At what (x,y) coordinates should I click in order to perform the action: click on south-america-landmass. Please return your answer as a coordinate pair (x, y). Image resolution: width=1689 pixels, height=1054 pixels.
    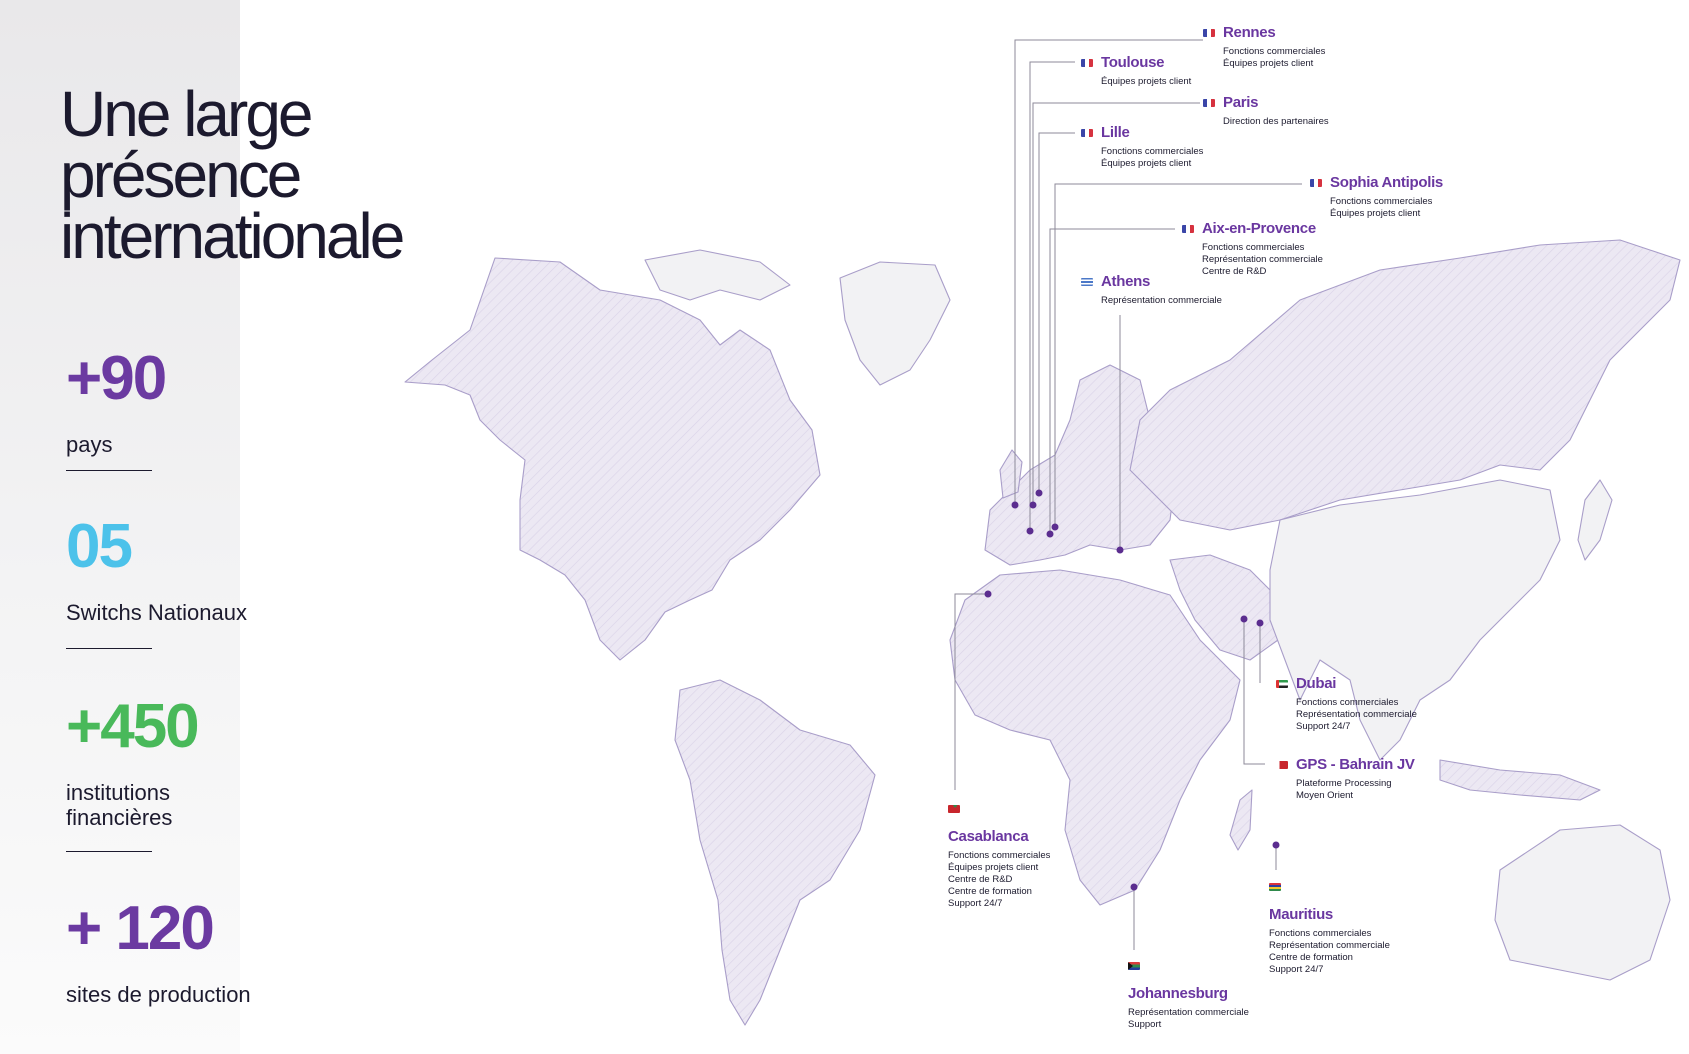
    Looking at the image, I should click on (775, 852).